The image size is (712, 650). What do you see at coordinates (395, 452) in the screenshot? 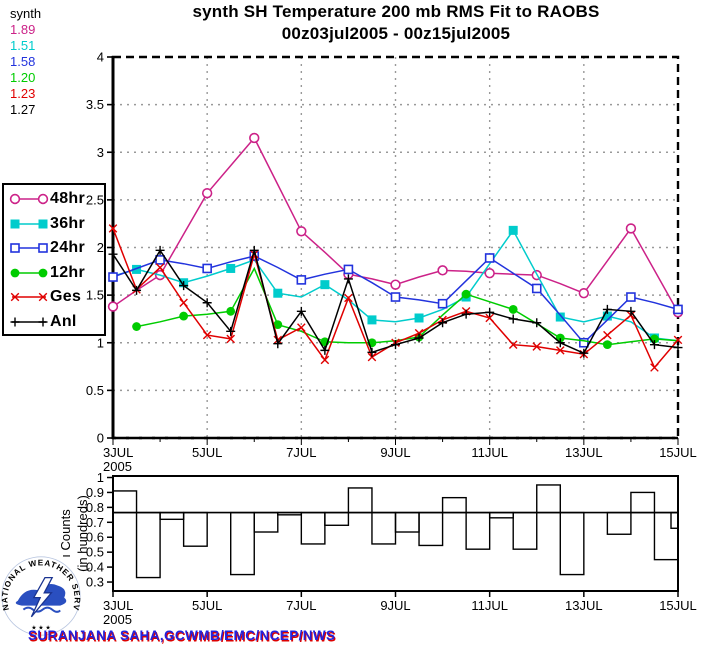
I see `main-x-tick-label: 9JUL` at bounding box center [395, 452].